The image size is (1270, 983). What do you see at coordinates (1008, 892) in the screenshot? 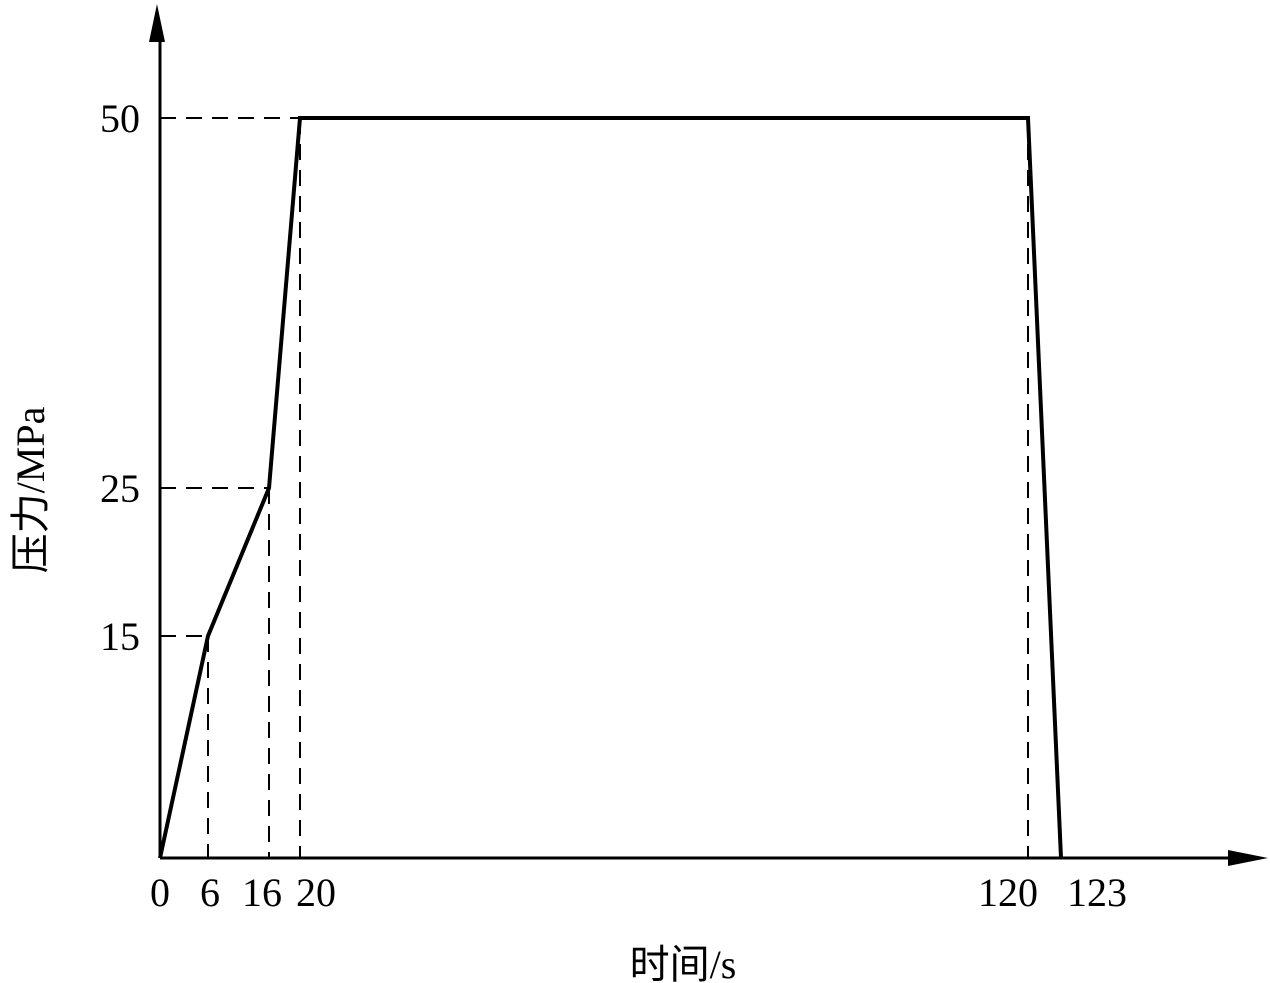
I see `x-tick-label: 120` at bounding box center [1008, 892].